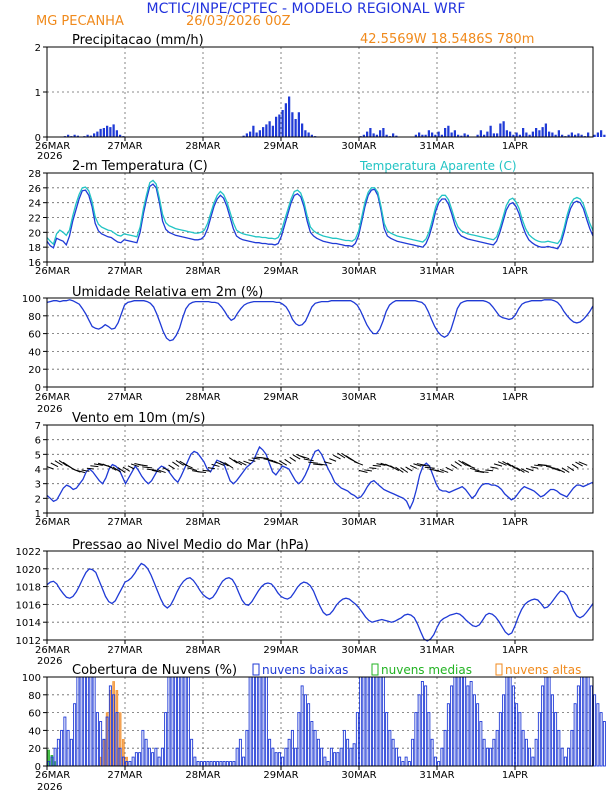 The image size is (612, 792). Describe the element at coordinates (447, 39) in the screenshot. I see `header-coords: 42.5569W 18.5486S 780m` at that location.